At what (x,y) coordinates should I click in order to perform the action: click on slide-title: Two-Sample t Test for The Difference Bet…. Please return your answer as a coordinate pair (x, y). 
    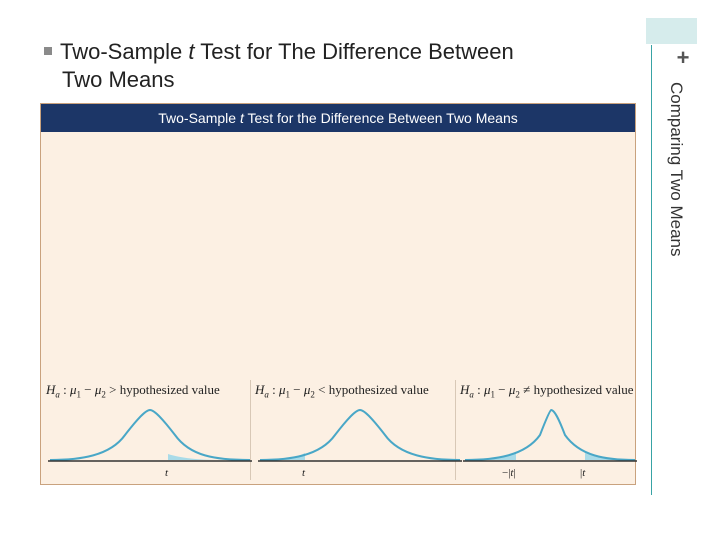
    Looking at the image, I should click on (339, 66).